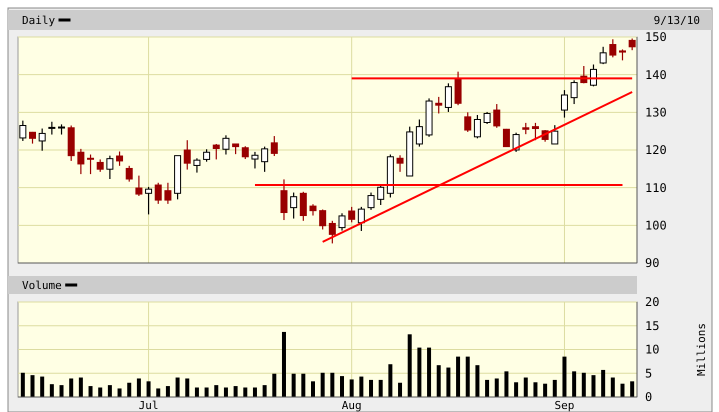  What do you see at coordinates (677, 20) in the screenshot?
I see `text: 9/13/10` at bounding box center [677, 20].